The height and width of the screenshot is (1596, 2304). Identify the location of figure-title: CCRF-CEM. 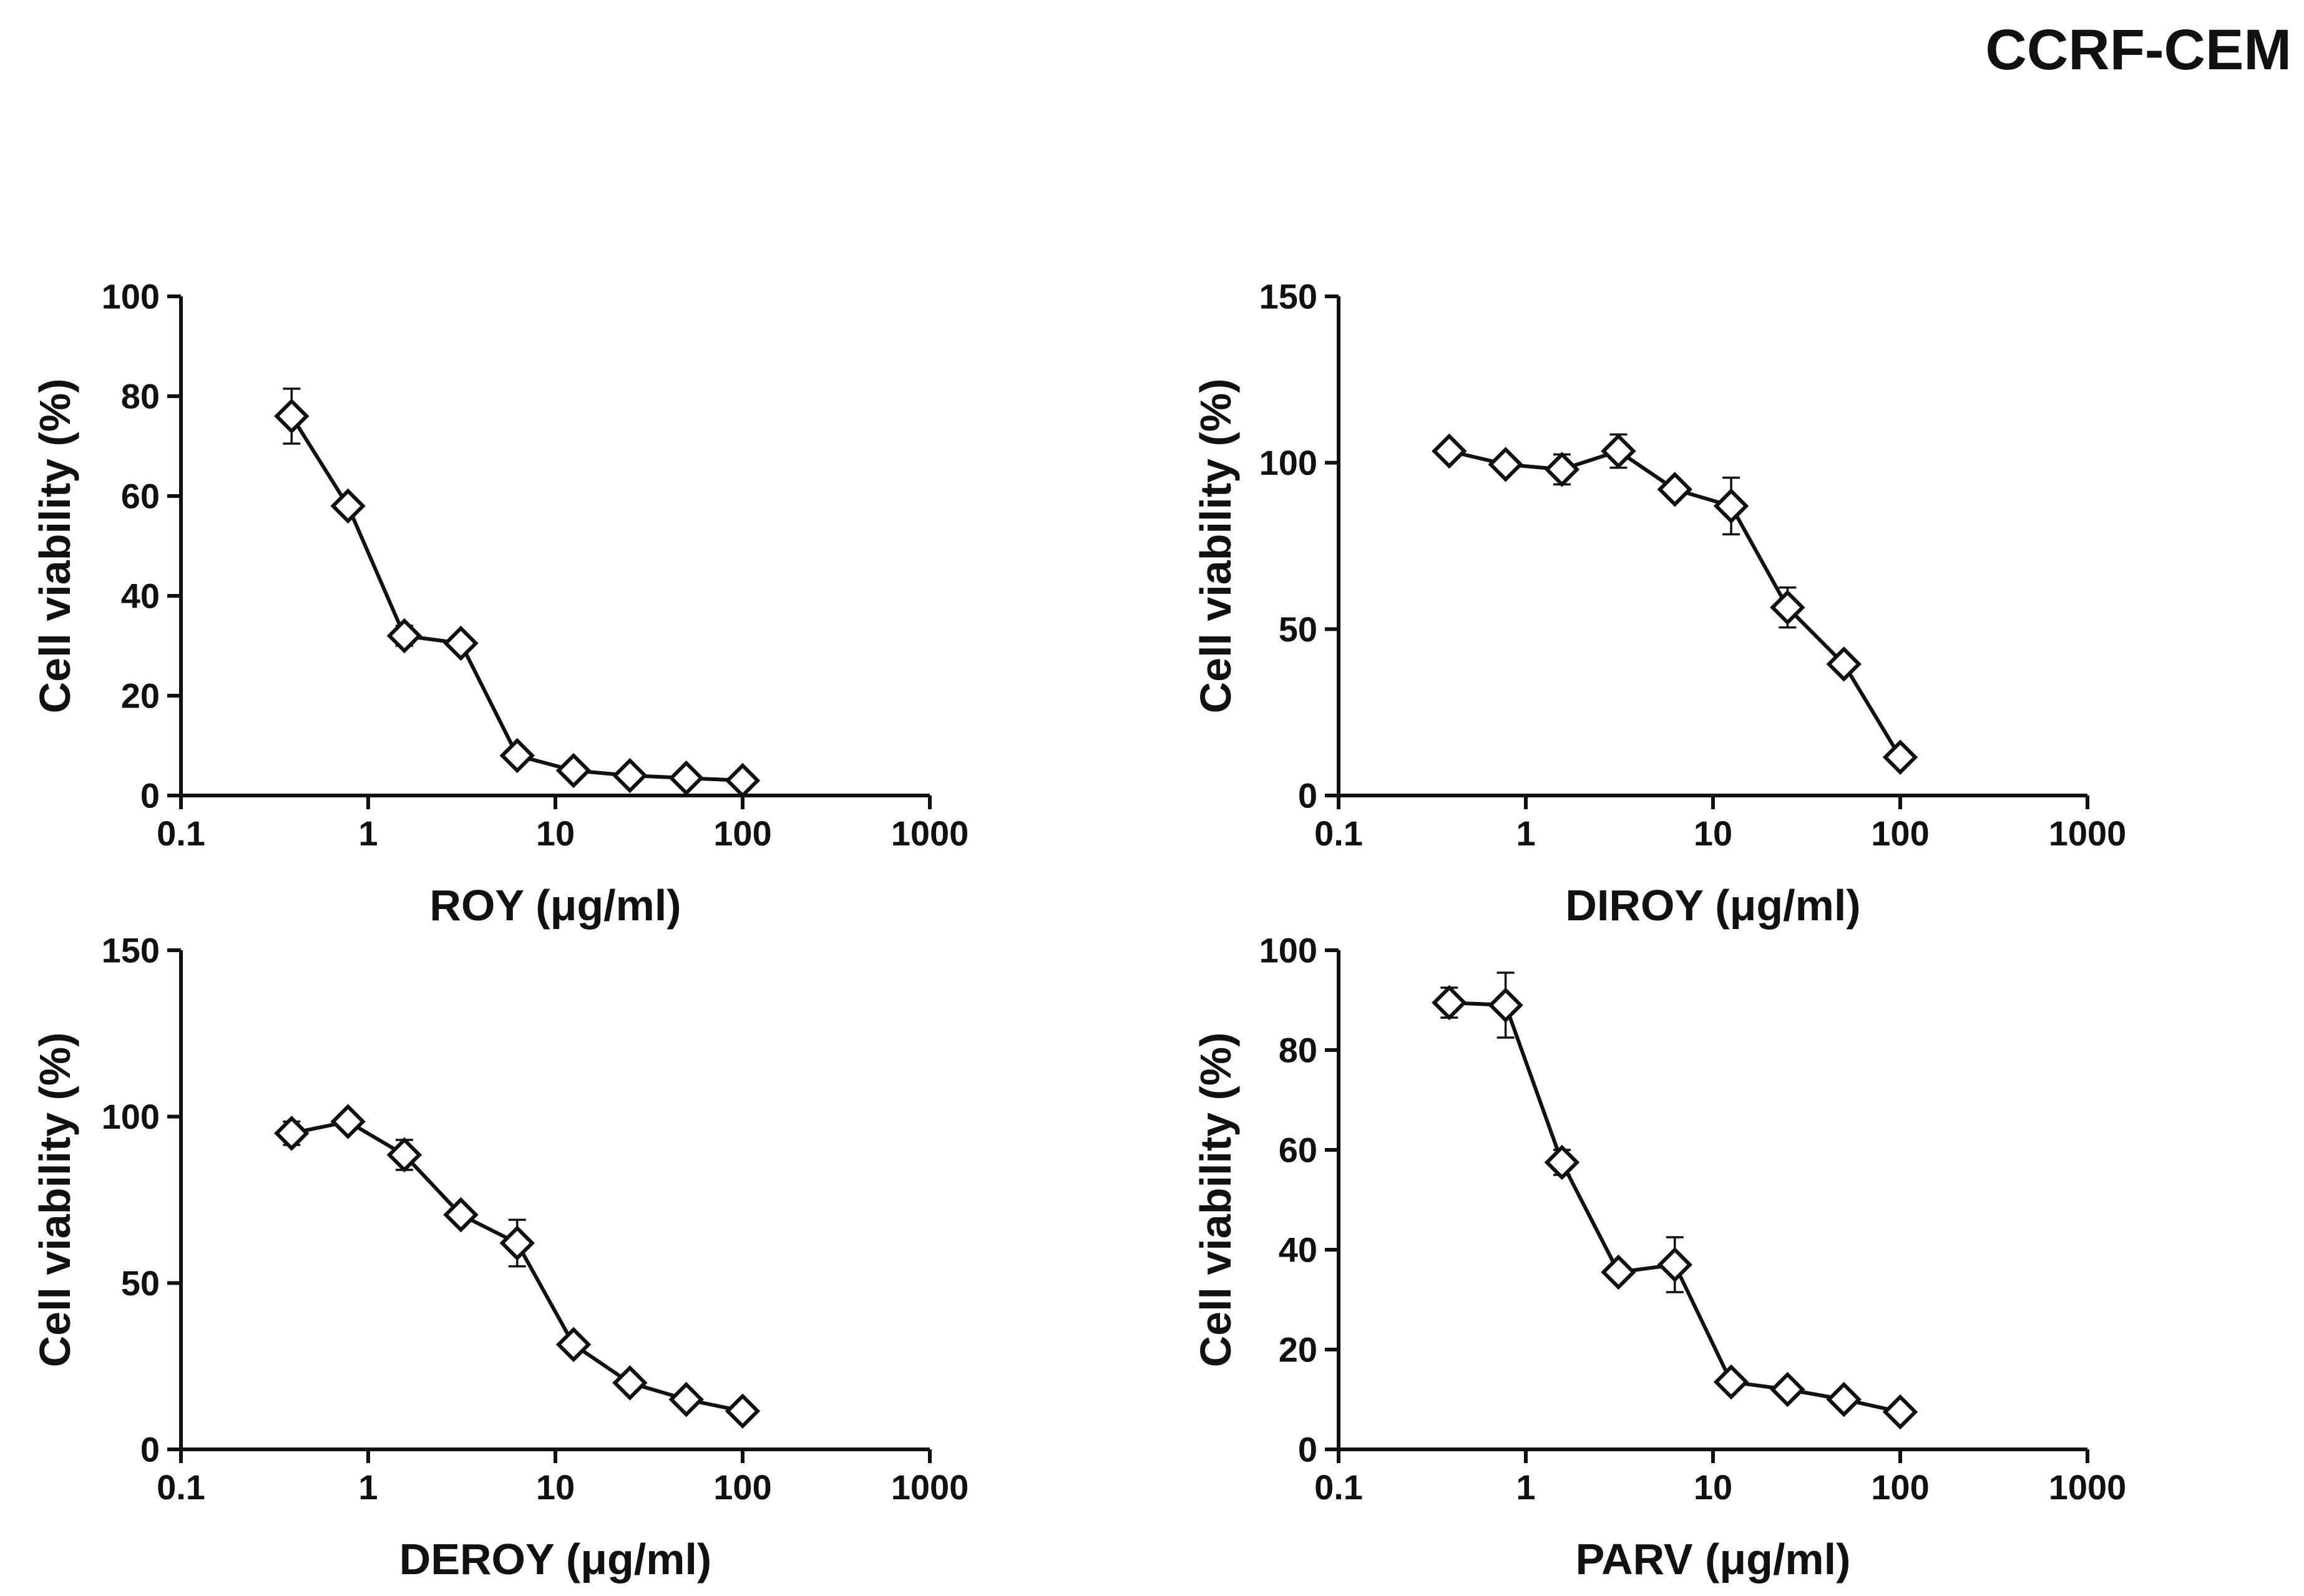
(2138, 50).